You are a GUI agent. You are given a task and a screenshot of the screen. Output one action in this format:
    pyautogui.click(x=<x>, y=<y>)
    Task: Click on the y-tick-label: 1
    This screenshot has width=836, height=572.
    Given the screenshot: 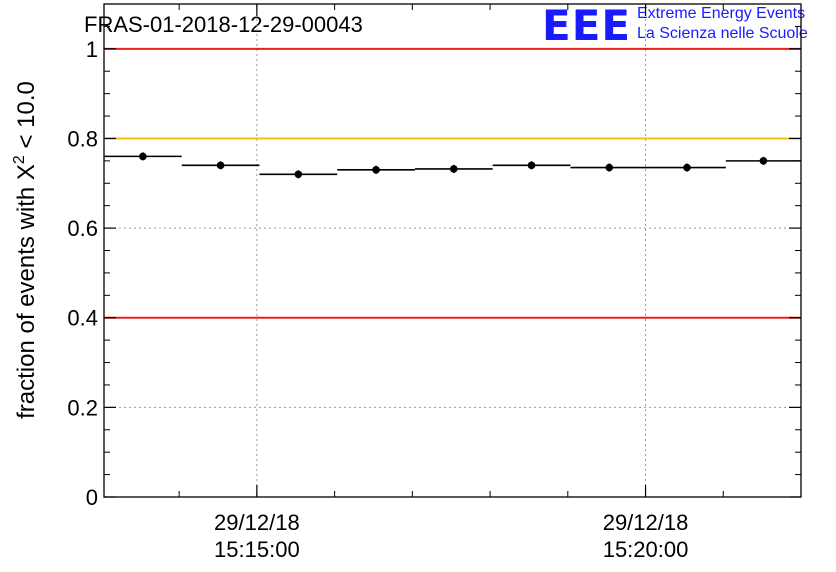 What is the action you would take?
    pyautogui.click(x=92, y=49)
    